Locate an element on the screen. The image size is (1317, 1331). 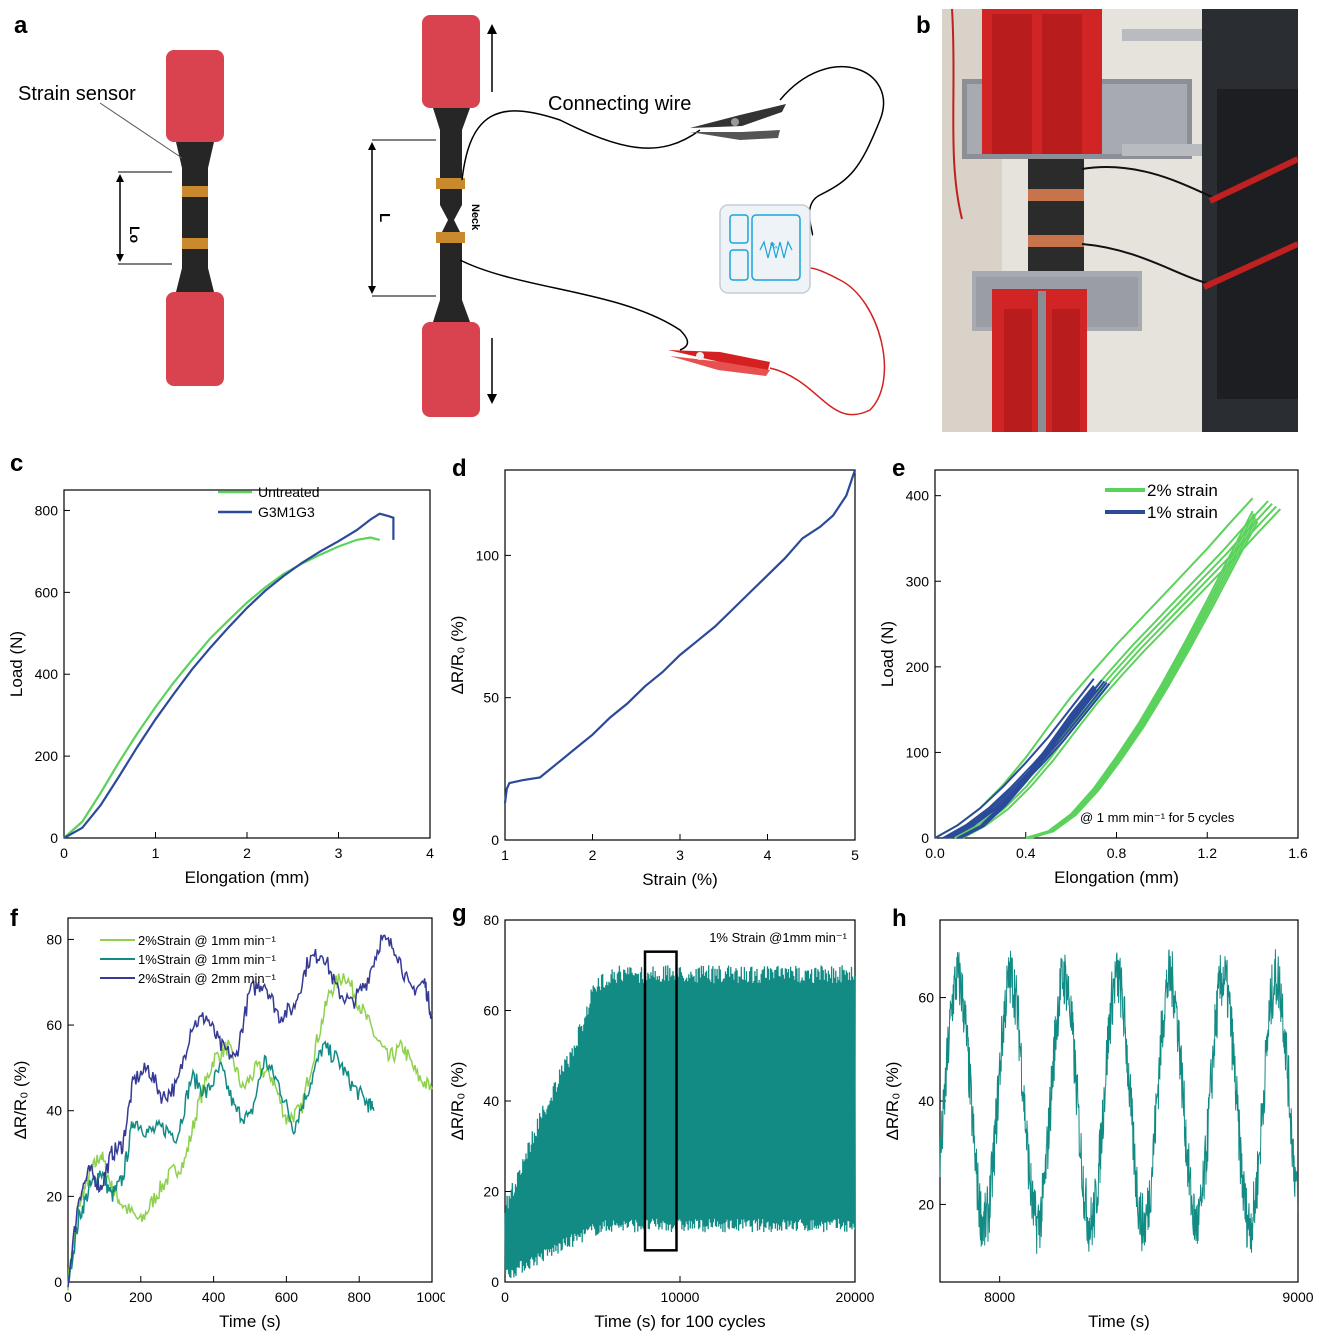
y-tick-label: 300 is located at coordinates (918, 581).